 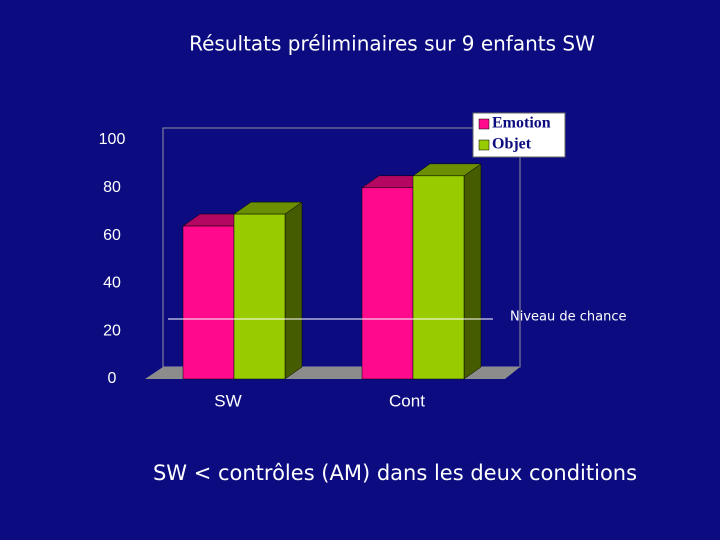 I want to click on y-tick-label: 40, so click(x=112, y=283).